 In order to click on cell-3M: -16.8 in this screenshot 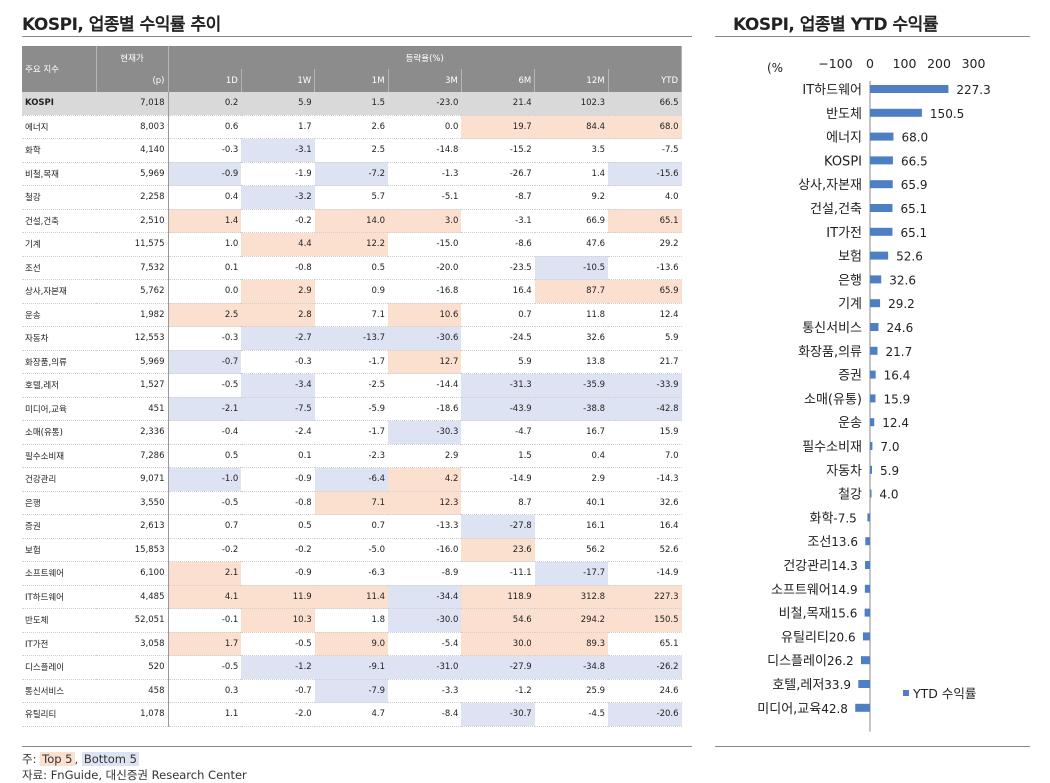, I will do `click(425, 291)`.